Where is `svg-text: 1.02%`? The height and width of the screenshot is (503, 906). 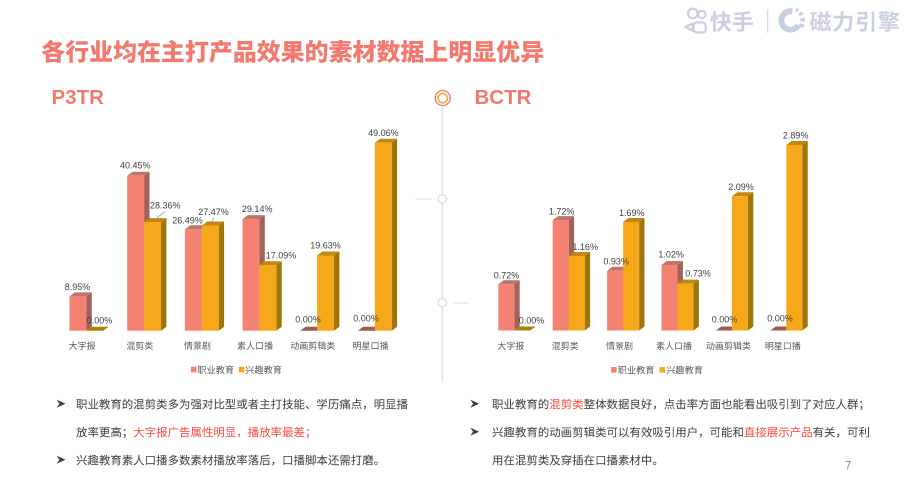 svg-text: 1.02% is located at coordinates (671, 254).